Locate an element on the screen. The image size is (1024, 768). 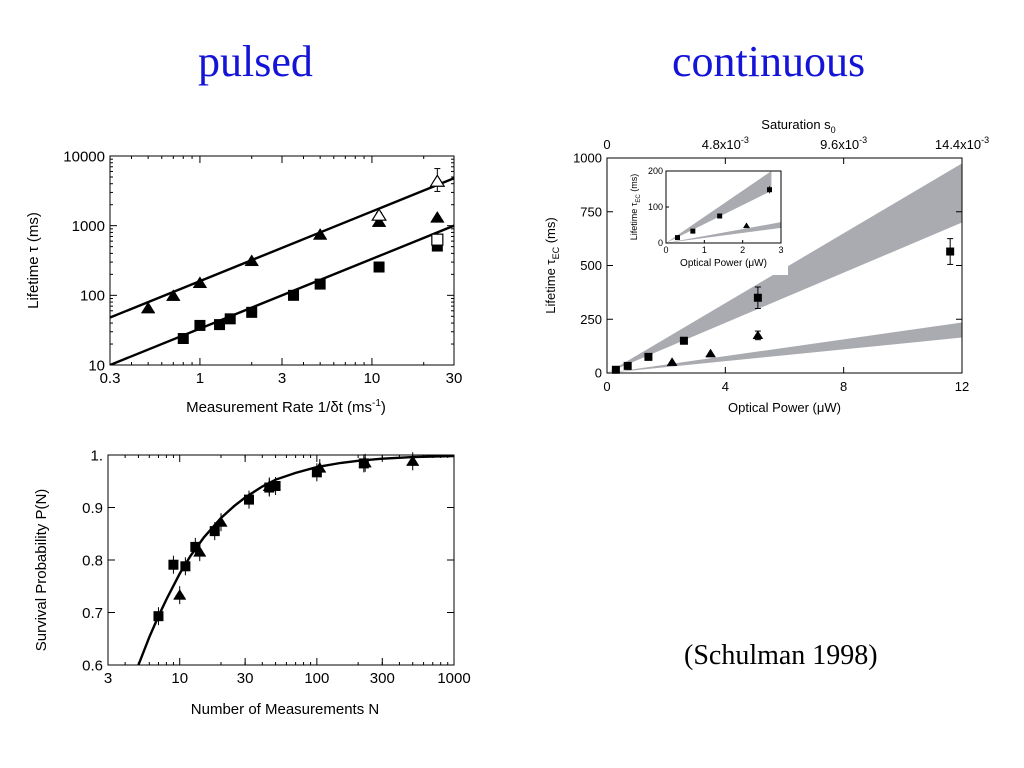
y-axis-tick-label: 0 is located at coordinates (598, 373).